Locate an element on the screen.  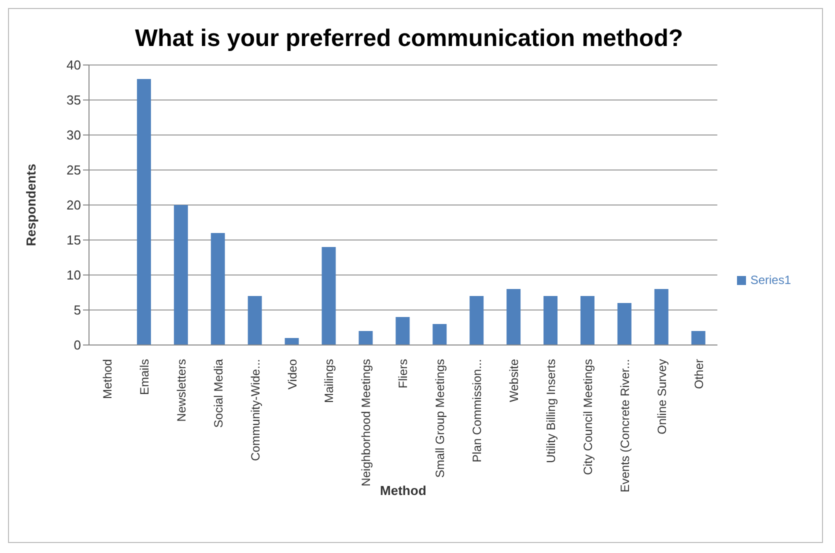
y-tick-label: 40 is located at coordinates (73, 65).